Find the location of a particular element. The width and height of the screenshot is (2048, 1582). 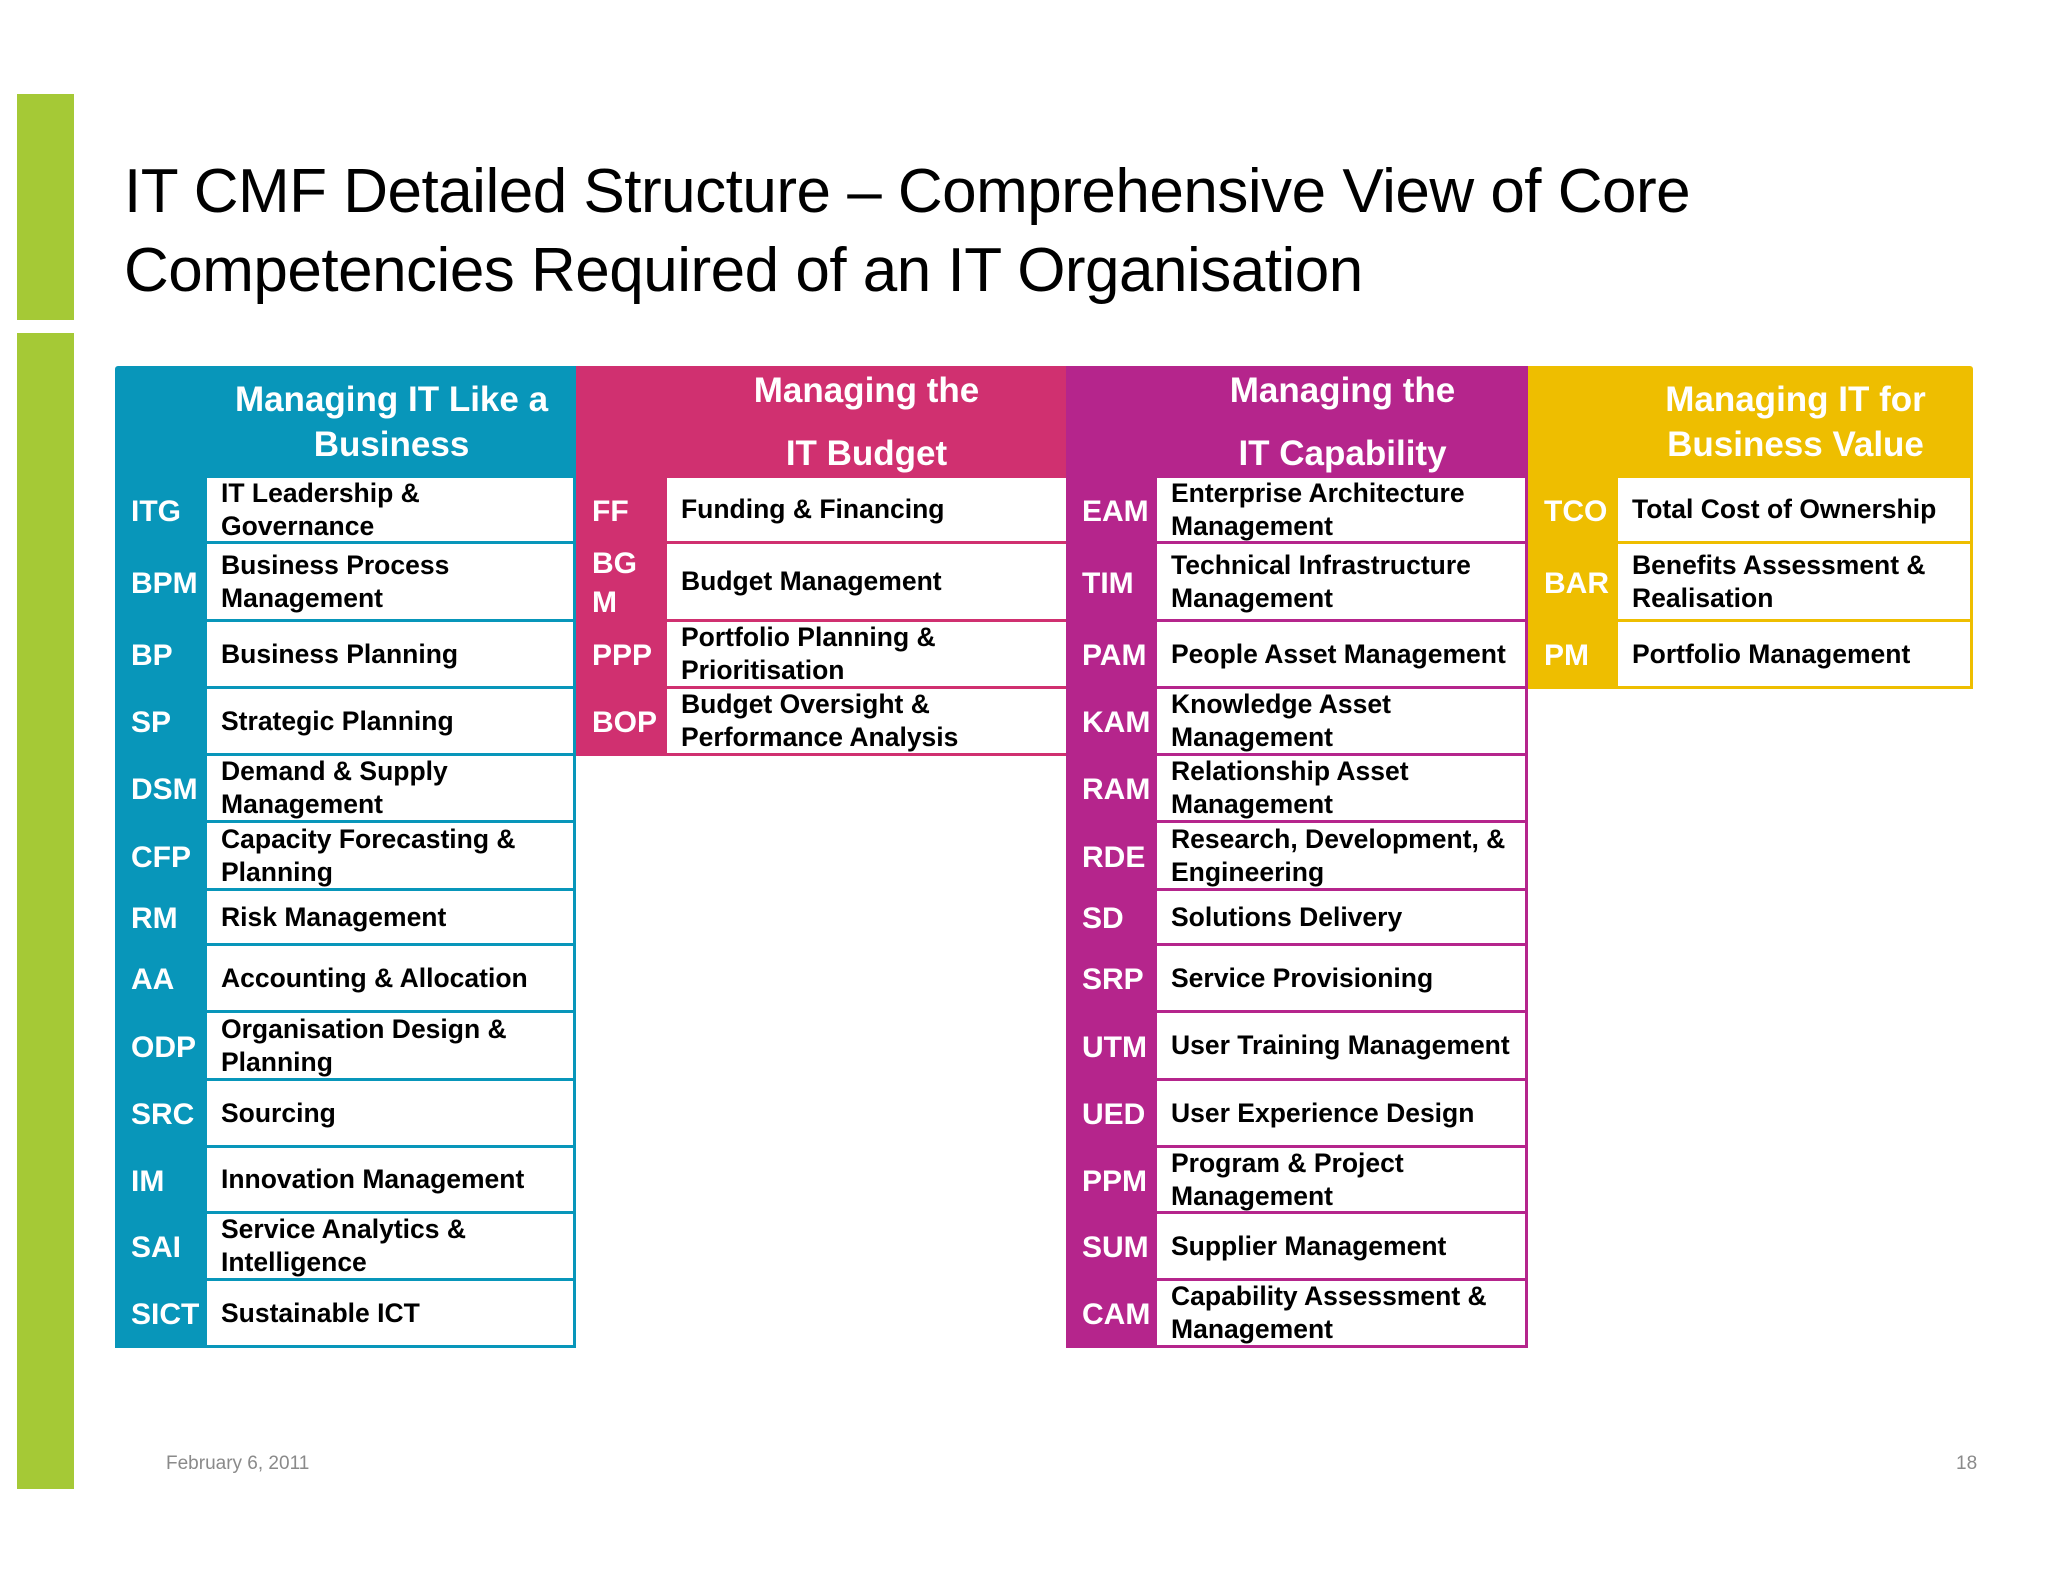

competency-code: EAM is located at coordinates (1111, 511).